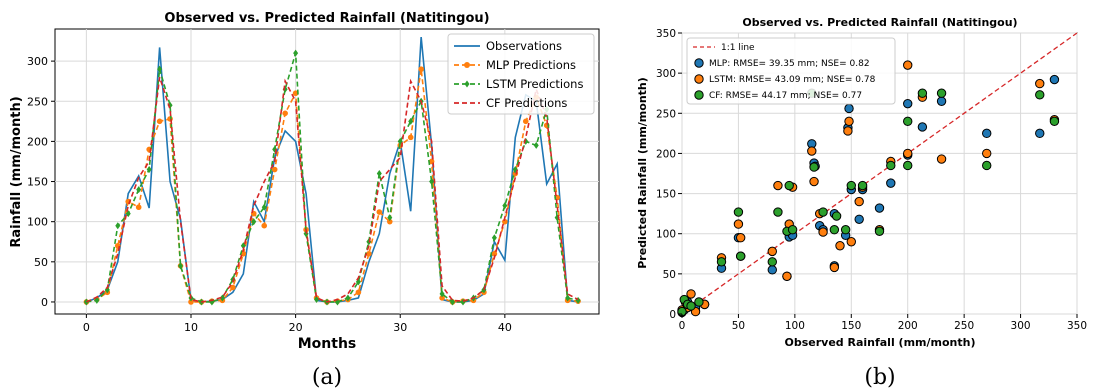 This screenshot has height=390, width=1095. I want to click on panel-b-y-tick-label: 100, so click(666, 235).